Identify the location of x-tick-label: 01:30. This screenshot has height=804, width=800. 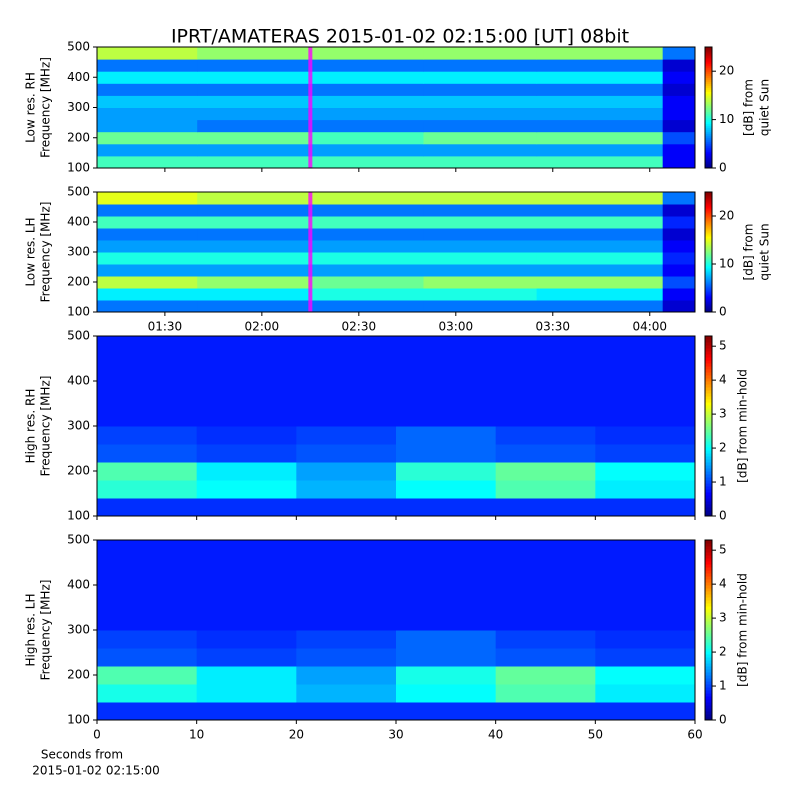
(165, 327).